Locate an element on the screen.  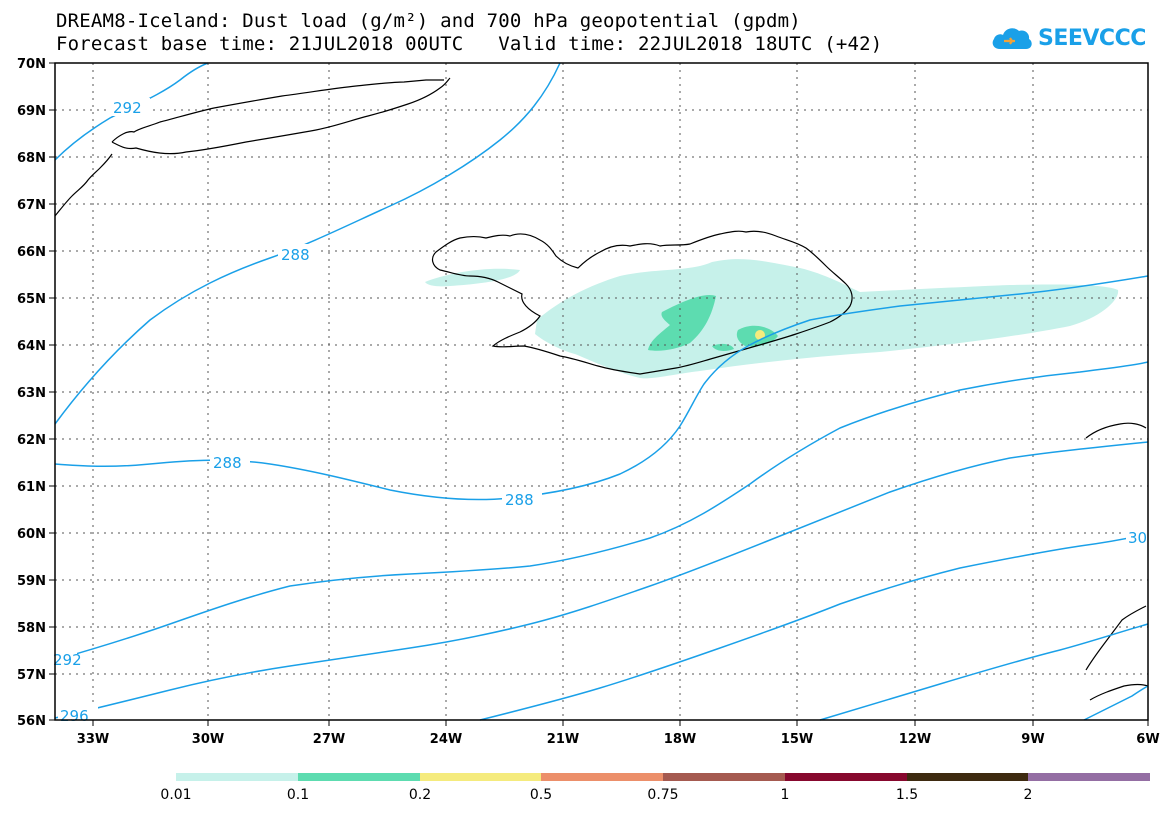
lat-label: 64N is located at coordinates (31, 346).